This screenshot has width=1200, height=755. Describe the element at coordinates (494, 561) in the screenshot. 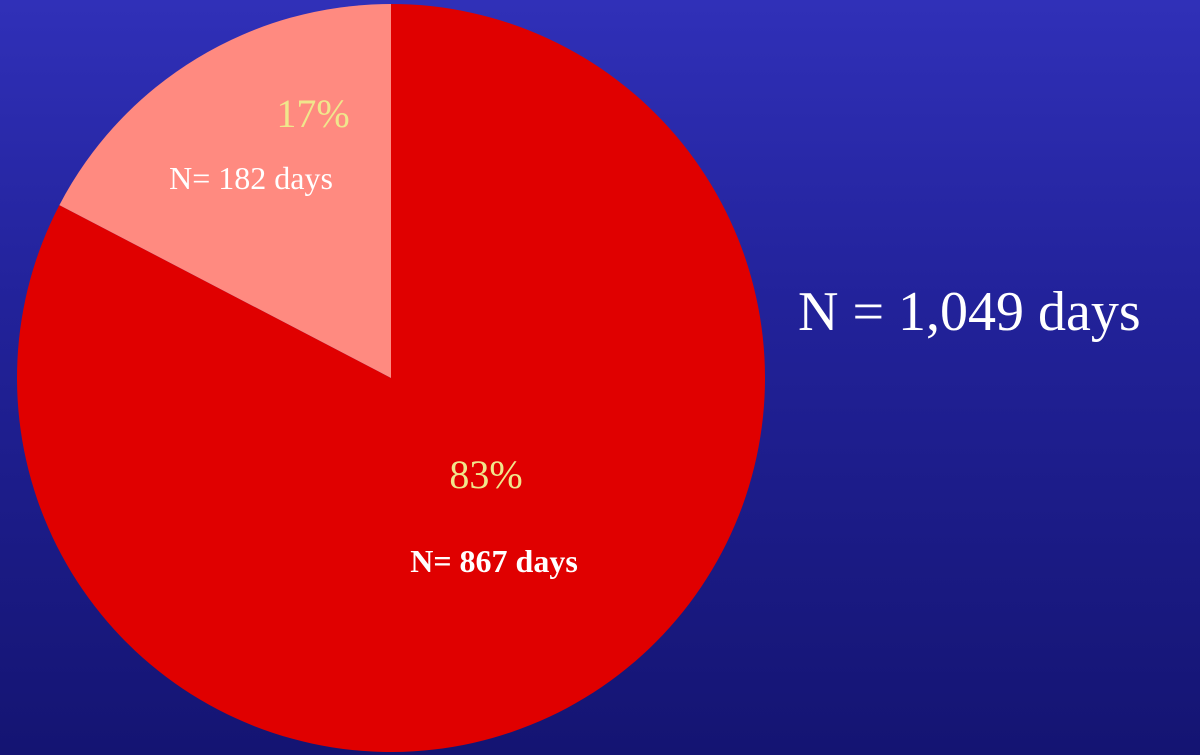

I see `slice-count-label: N= 867 days` at that location.